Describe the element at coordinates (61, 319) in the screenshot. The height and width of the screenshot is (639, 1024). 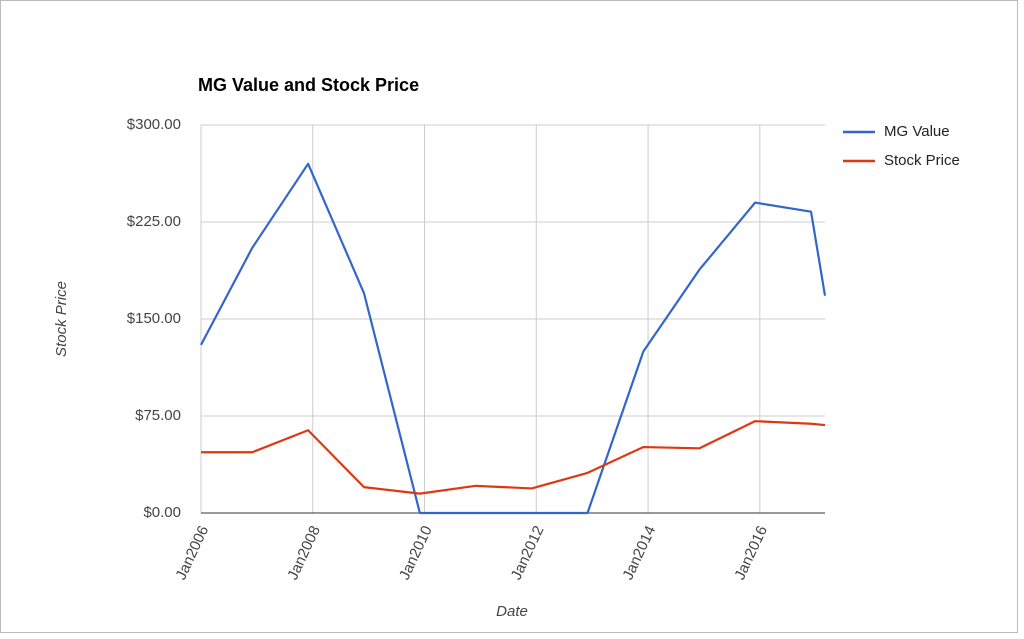
I see `y-axis-label: Stock Price` at that location.